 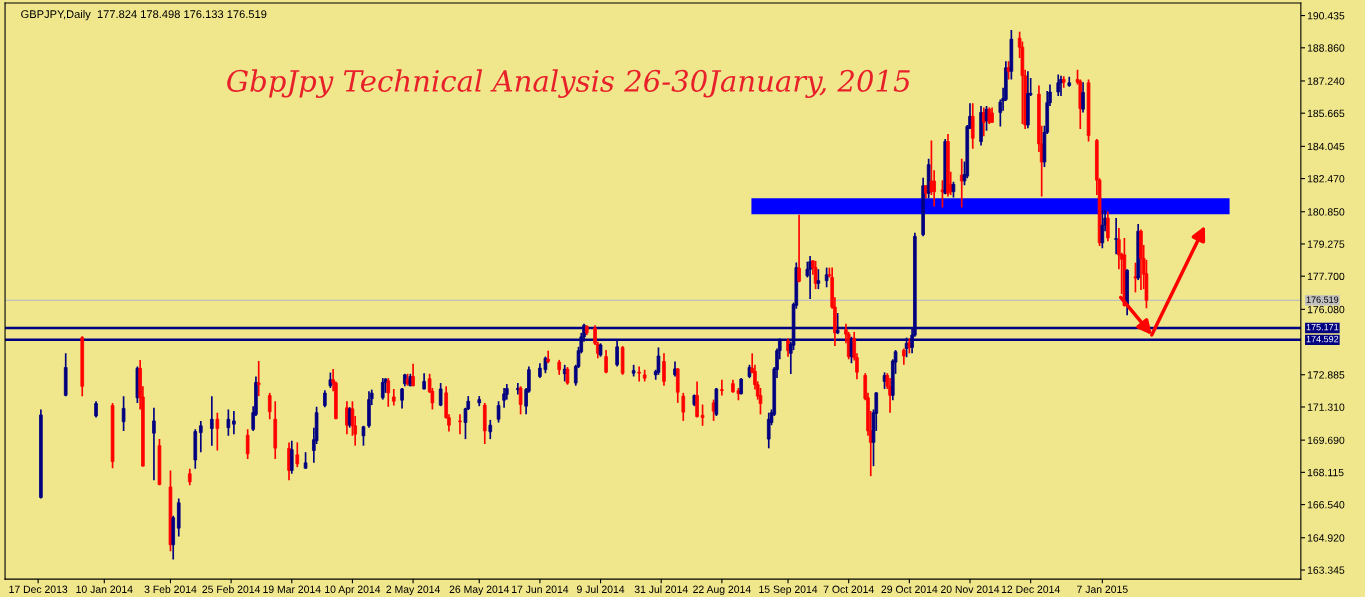 What do you see at coordinates (1326, 309) in the screenshot?
I see `y-tick-label: 176.080` at bounding box center [1326, 309].